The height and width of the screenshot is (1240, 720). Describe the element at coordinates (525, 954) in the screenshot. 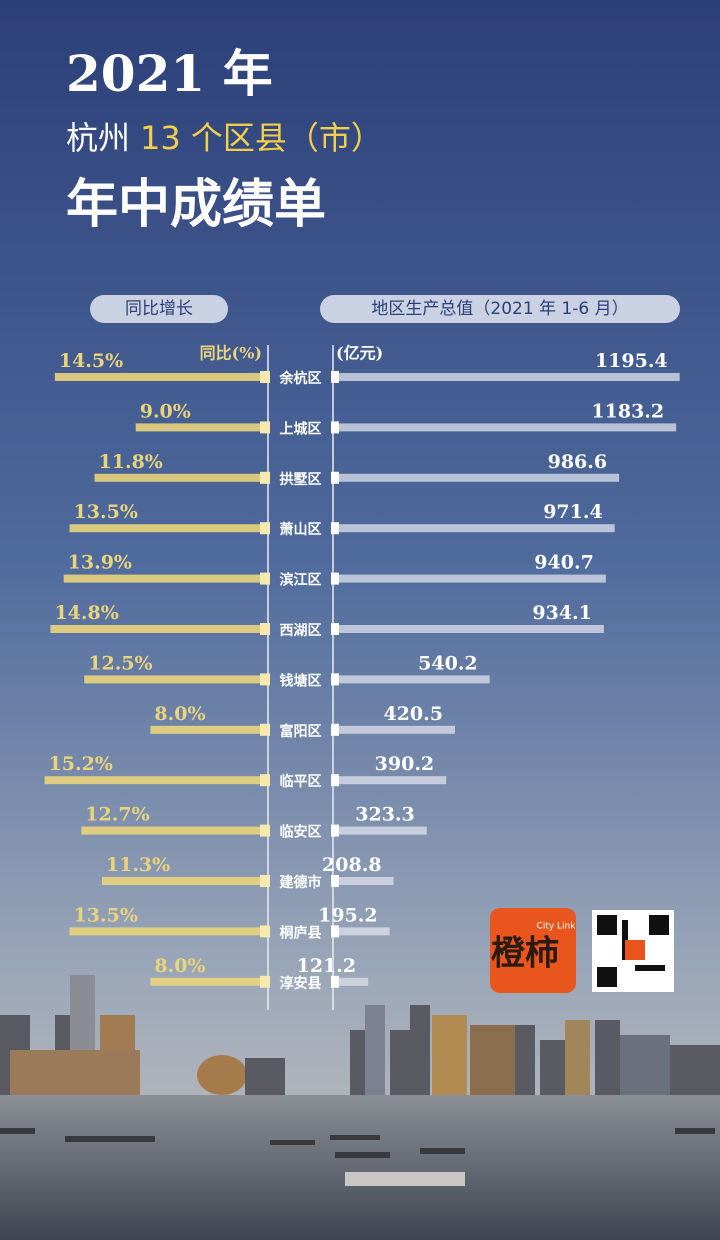

I see `logo-text: 橙柿` at that location.